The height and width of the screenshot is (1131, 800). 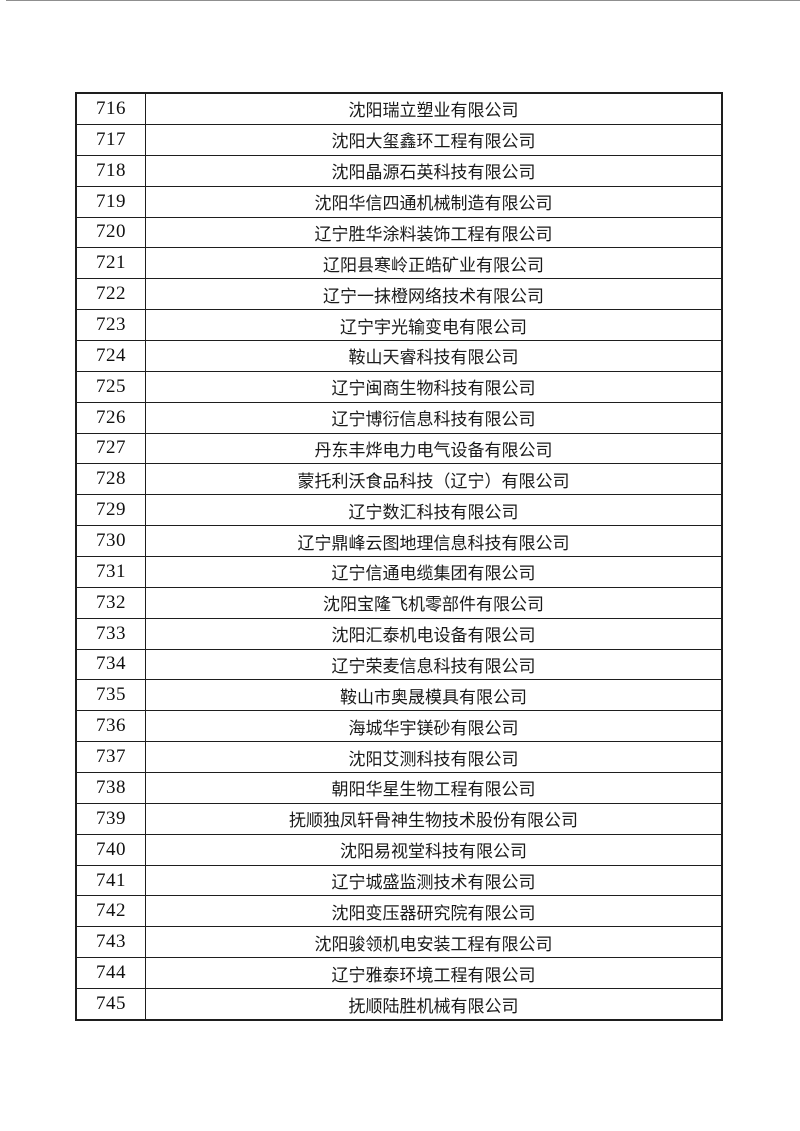 What do you see at coordinates (434, 355) in the screenshot?
I see `company-name: 鞍山天睿科技有限公司` at bounding box center [434, 355].